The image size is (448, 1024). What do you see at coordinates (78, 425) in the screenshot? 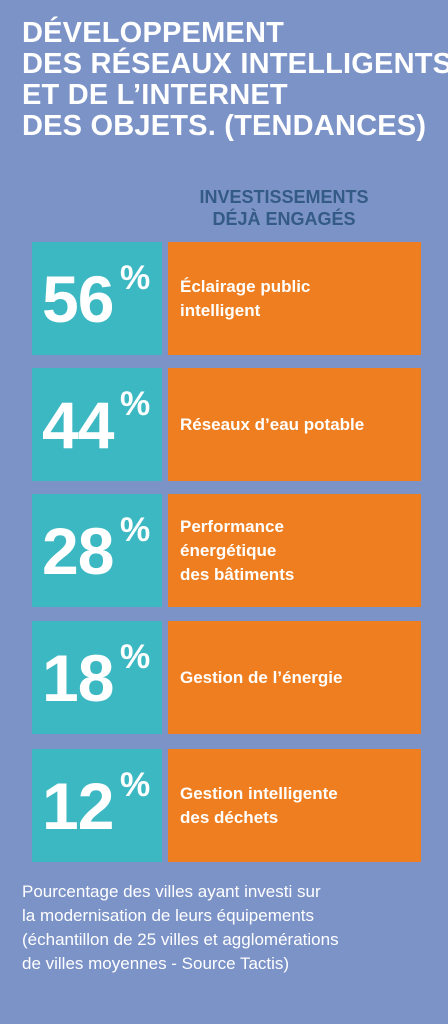
I see `percent-value: 44` at bounding box center [78, 425].